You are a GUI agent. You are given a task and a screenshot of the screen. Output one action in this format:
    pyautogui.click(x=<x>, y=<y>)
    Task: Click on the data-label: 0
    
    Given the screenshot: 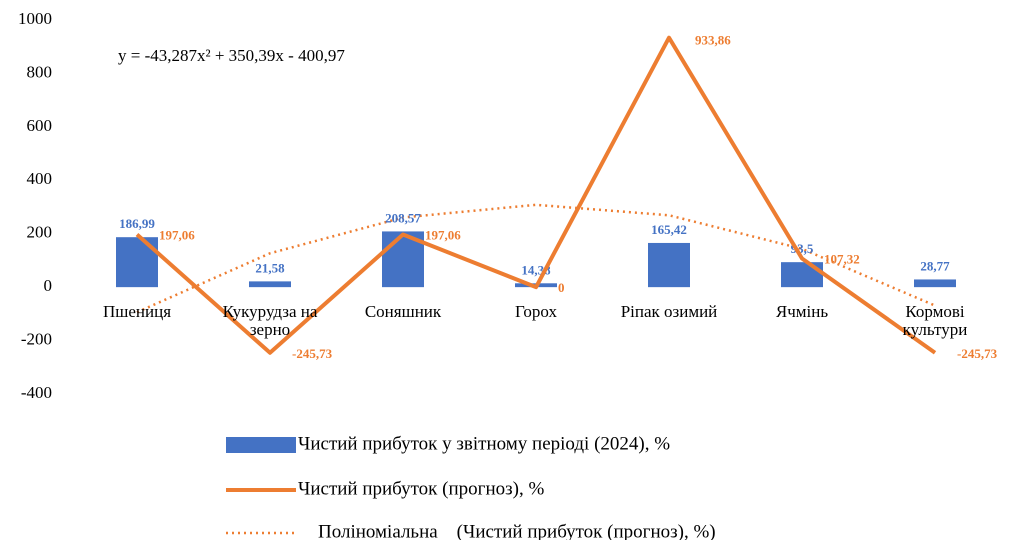 What is the action you would take?
    pyautogui.click(x=561, y=287)
    